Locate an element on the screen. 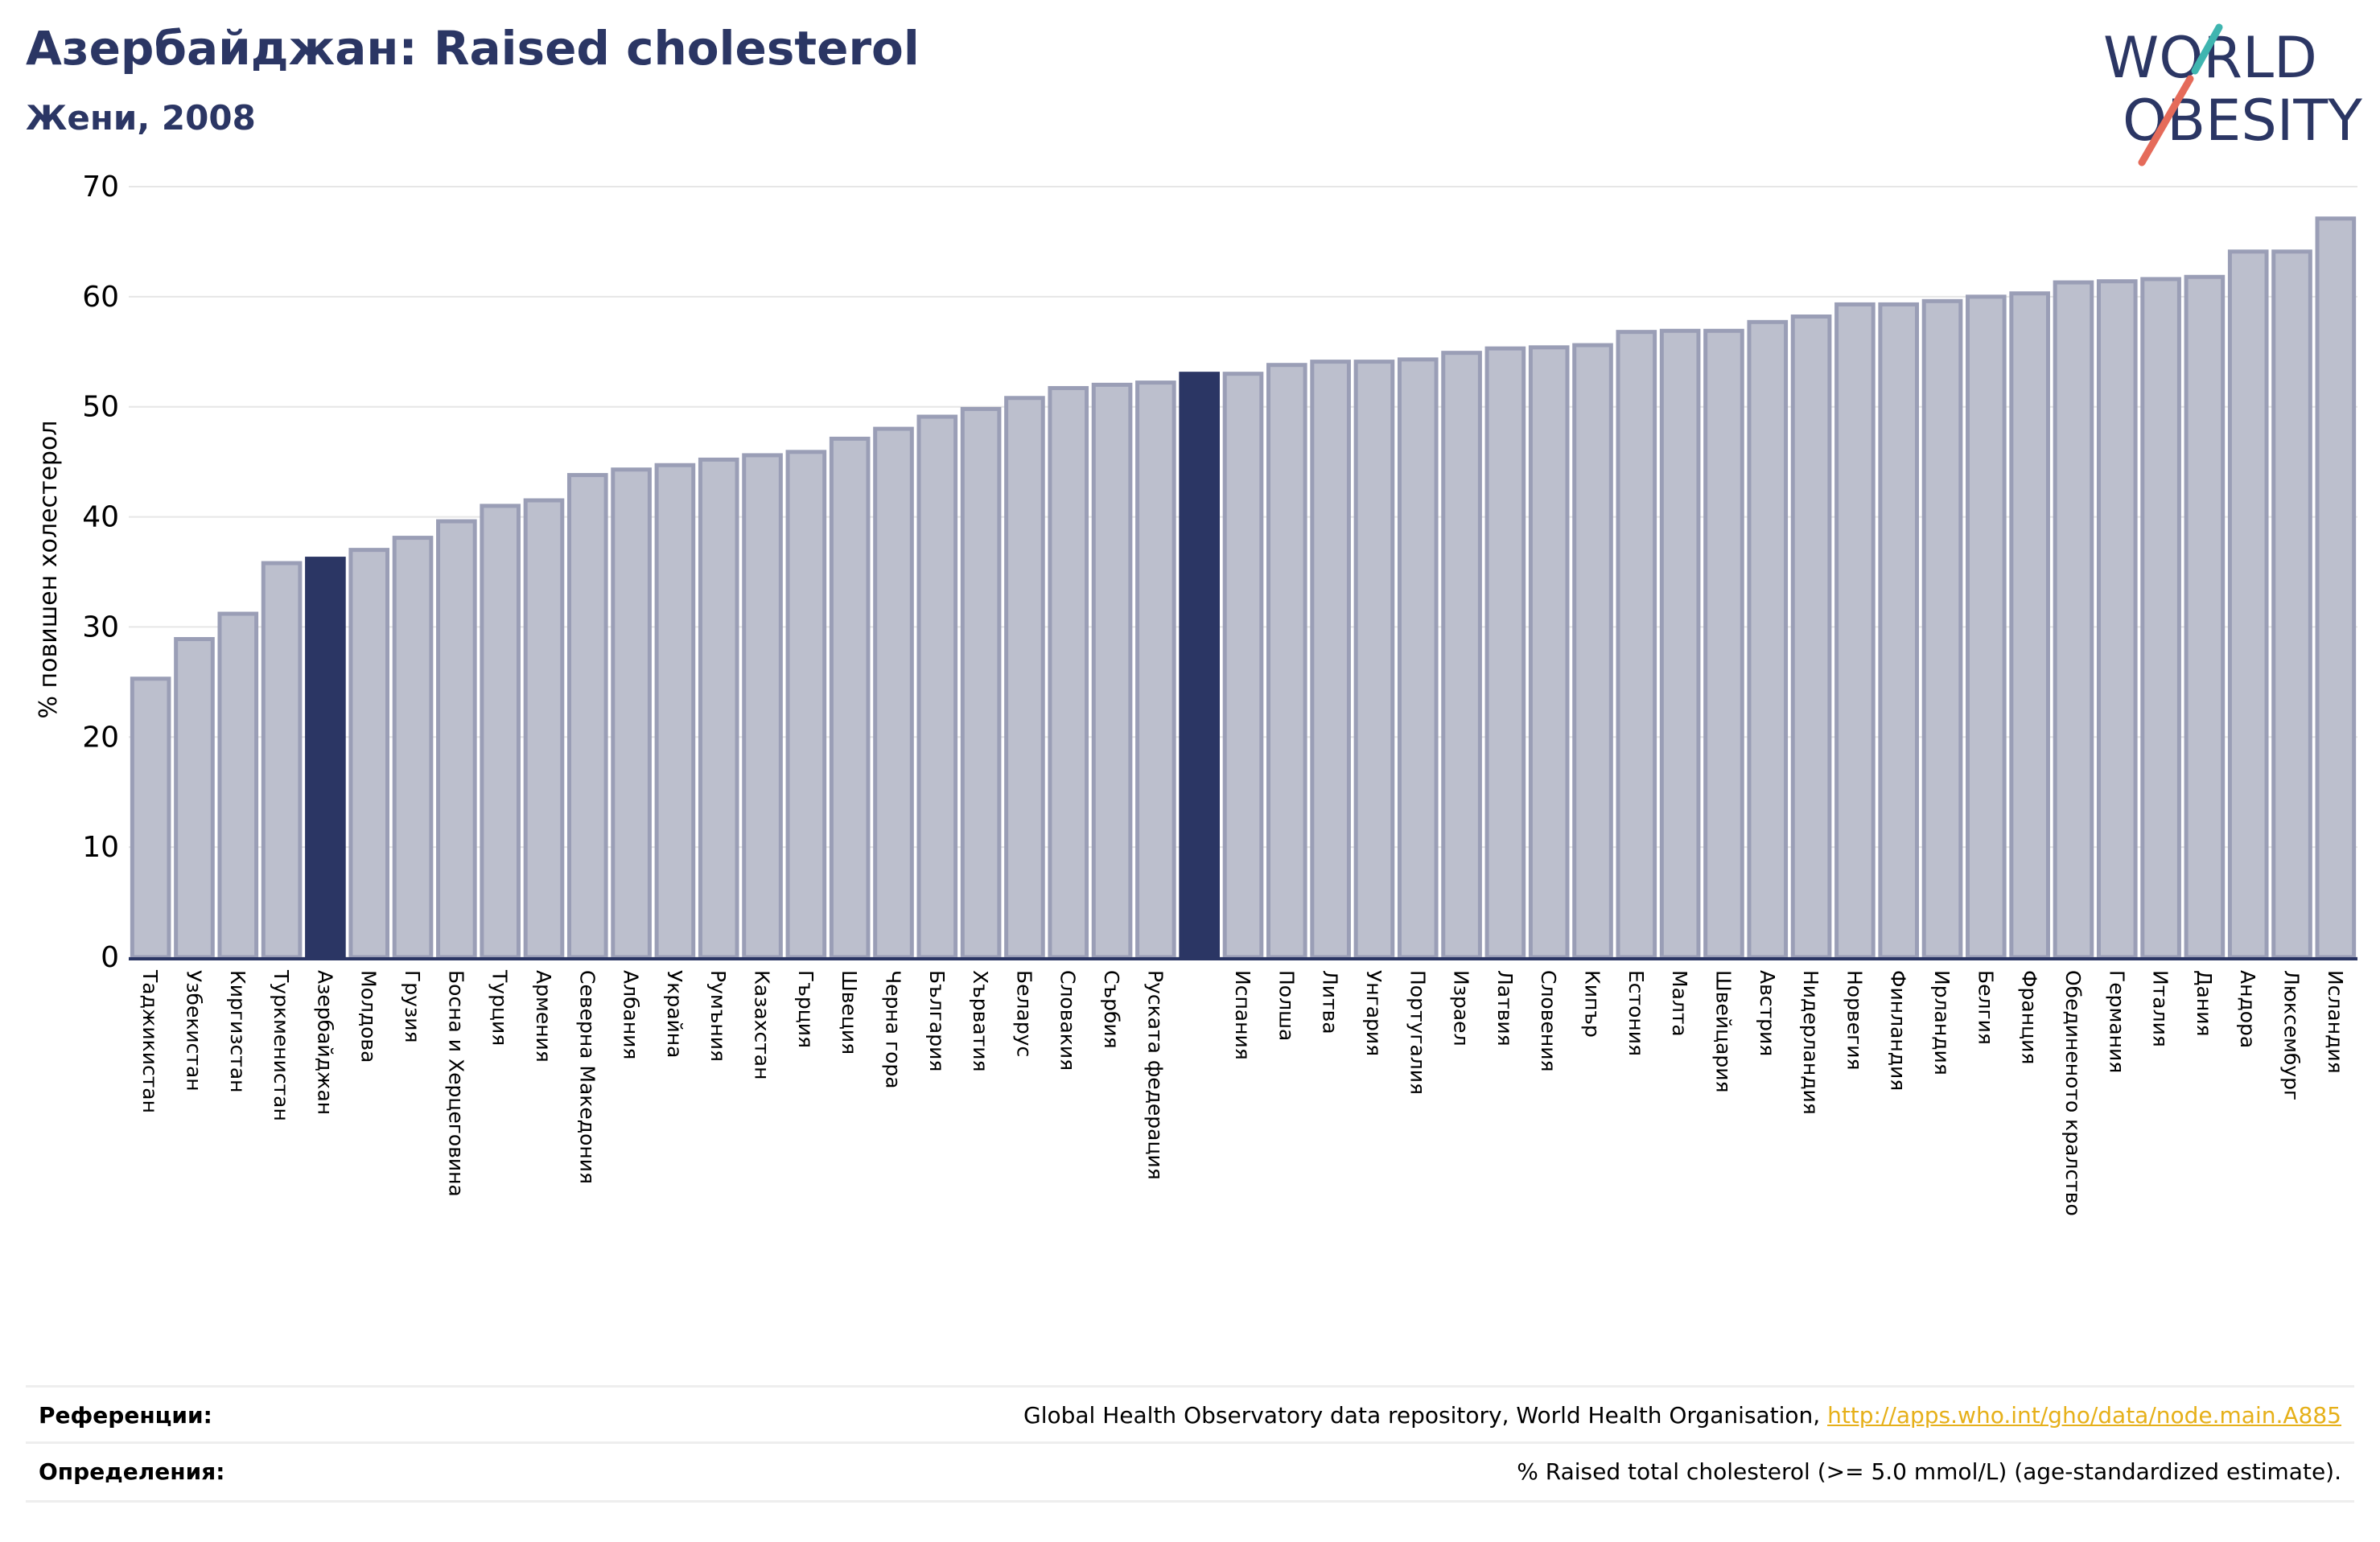 Image resolution: width=2380 pixels, height=1542 pixels. x-tick-label: Ирландия is located at coordinates (1942, 1022).